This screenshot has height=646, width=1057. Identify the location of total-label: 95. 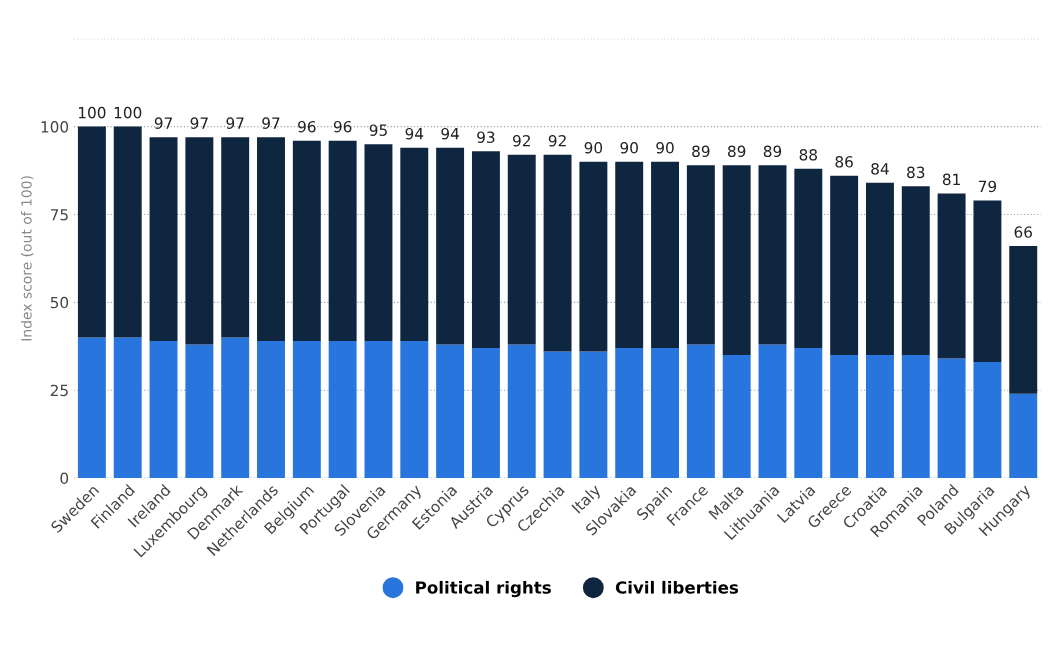
(378, 130).